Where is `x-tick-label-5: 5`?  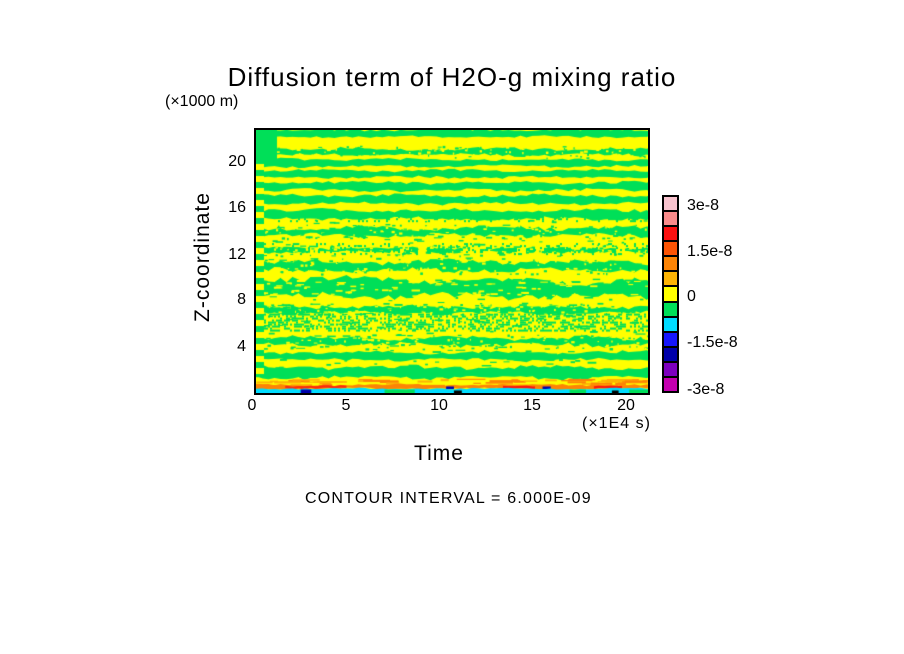 x-tick-label-5: 5 is located at coordinates (346, 405).